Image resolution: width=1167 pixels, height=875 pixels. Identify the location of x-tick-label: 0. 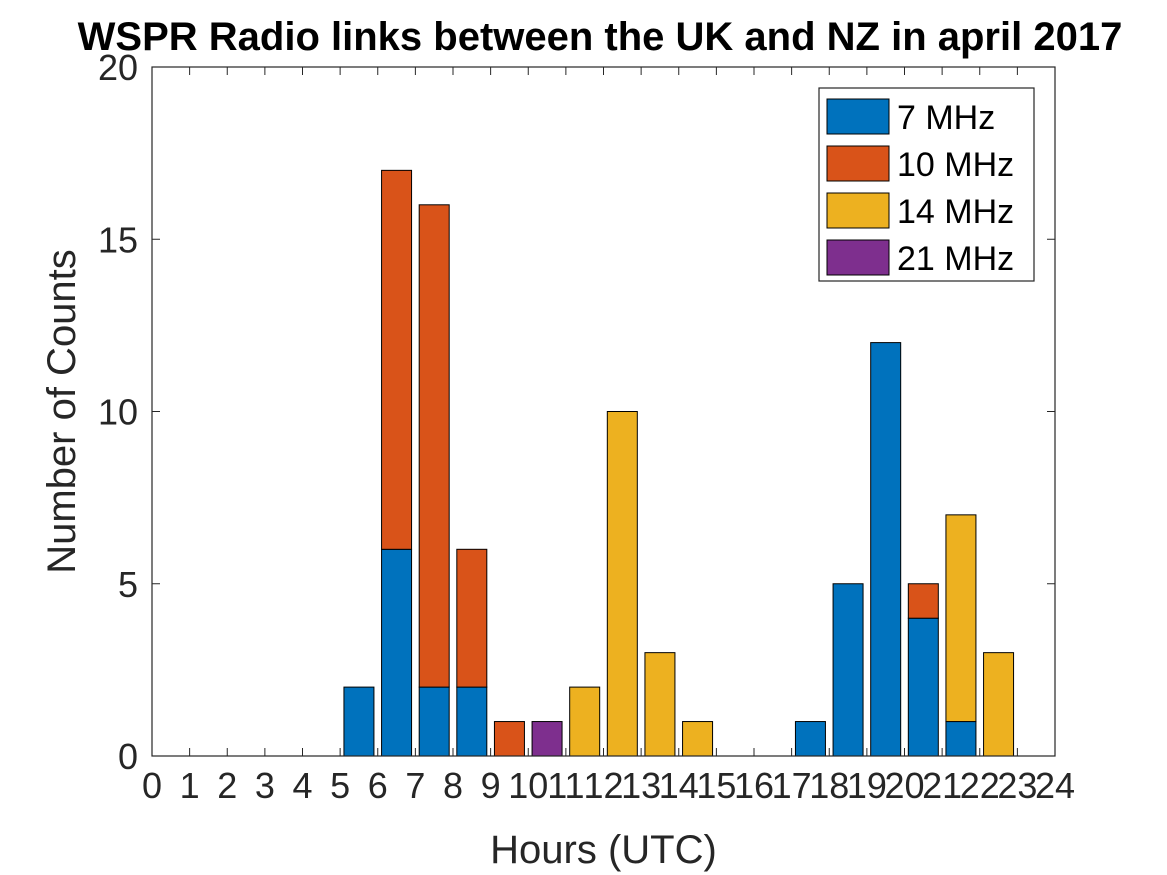
(152, 785).